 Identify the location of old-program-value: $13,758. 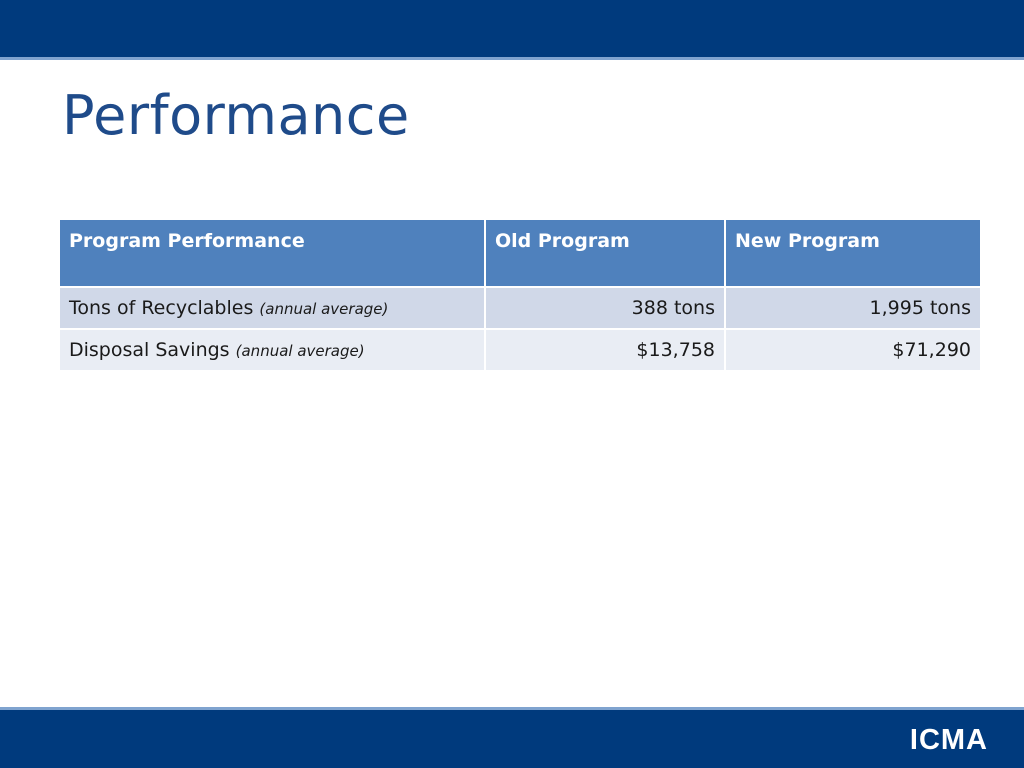
(605, 350).